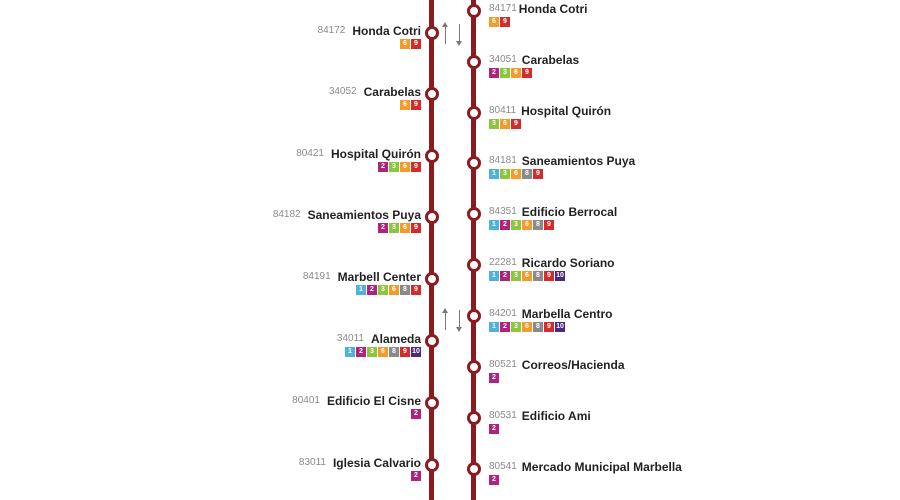 The width and height of the screenshot is (900, 500). What do you see at coordinates (376, 463) in the screenshot?
I see `stop-name: Iglesia Calvario` at bounding box center [376, 463].